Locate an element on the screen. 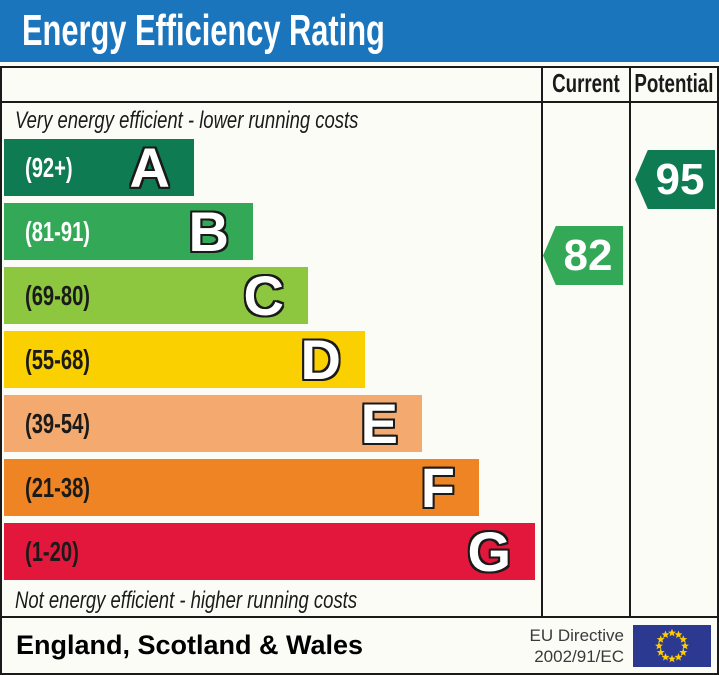  band-letter: G is located at coordinates (489, 551).